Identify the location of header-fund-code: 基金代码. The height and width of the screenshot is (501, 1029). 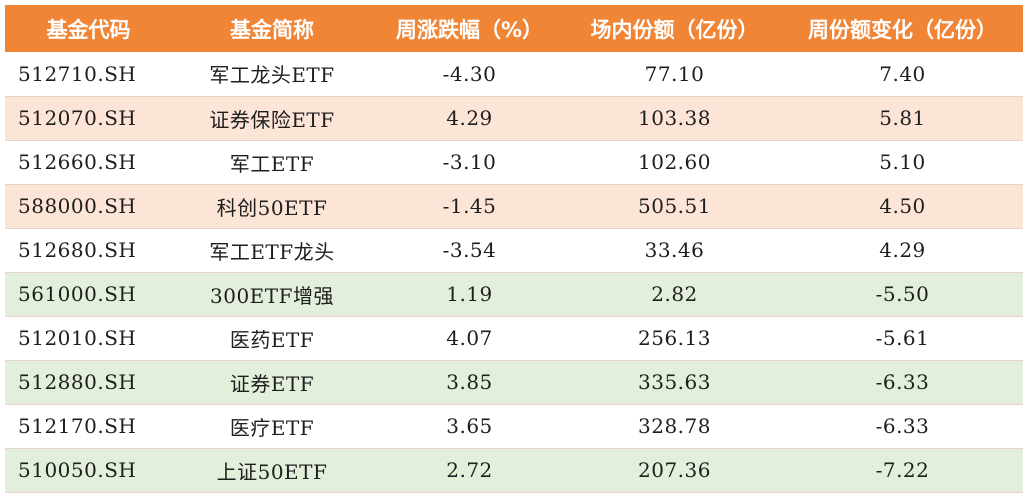
(88, 29).